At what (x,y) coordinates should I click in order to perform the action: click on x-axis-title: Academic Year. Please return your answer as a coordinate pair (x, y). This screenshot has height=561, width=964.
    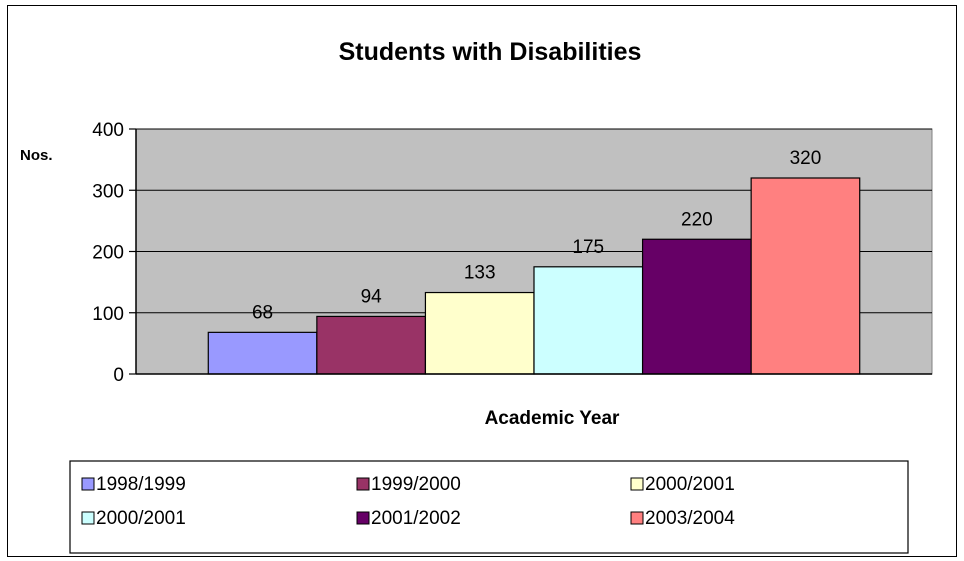
    Looking at the image, I should click on (552, 418).